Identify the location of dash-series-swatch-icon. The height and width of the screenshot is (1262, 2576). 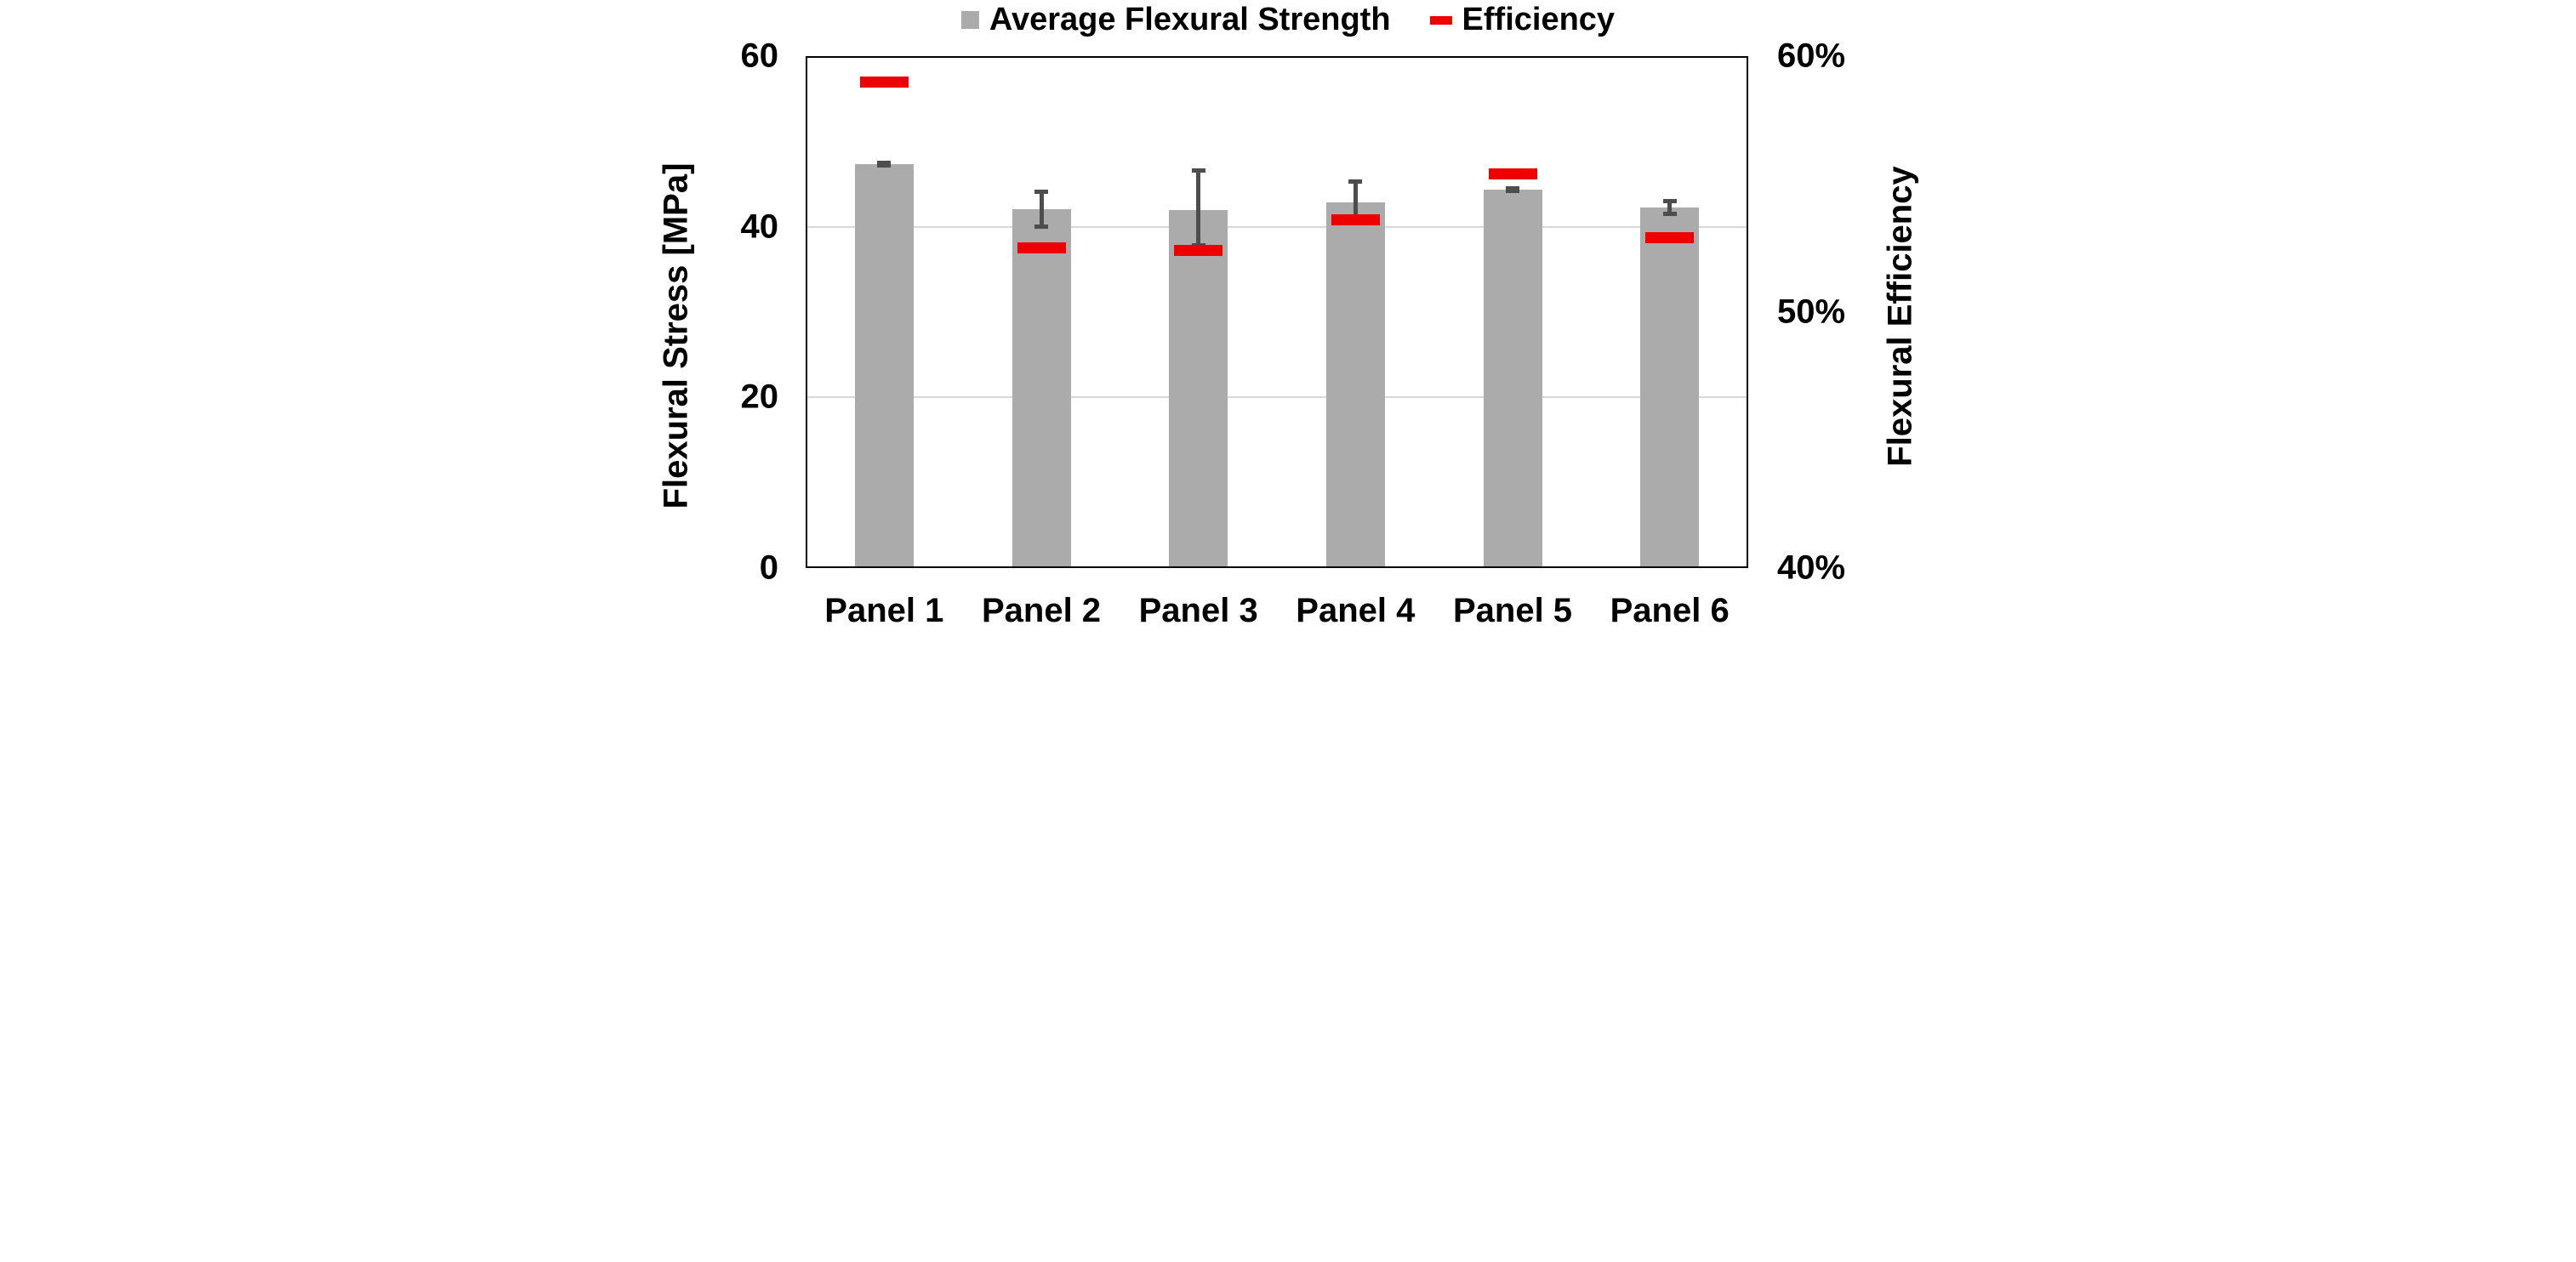
(1441, 20).